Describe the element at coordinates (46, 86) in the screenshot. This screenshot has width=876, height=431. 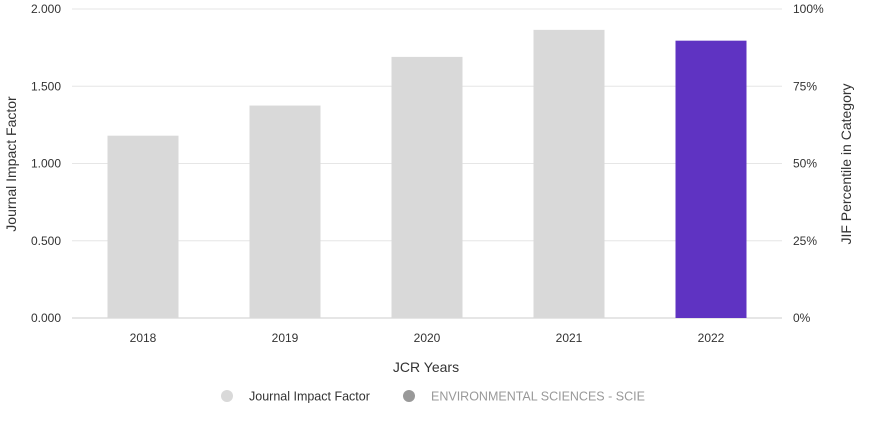
I see `y-tick-label: 1.500` at that location.